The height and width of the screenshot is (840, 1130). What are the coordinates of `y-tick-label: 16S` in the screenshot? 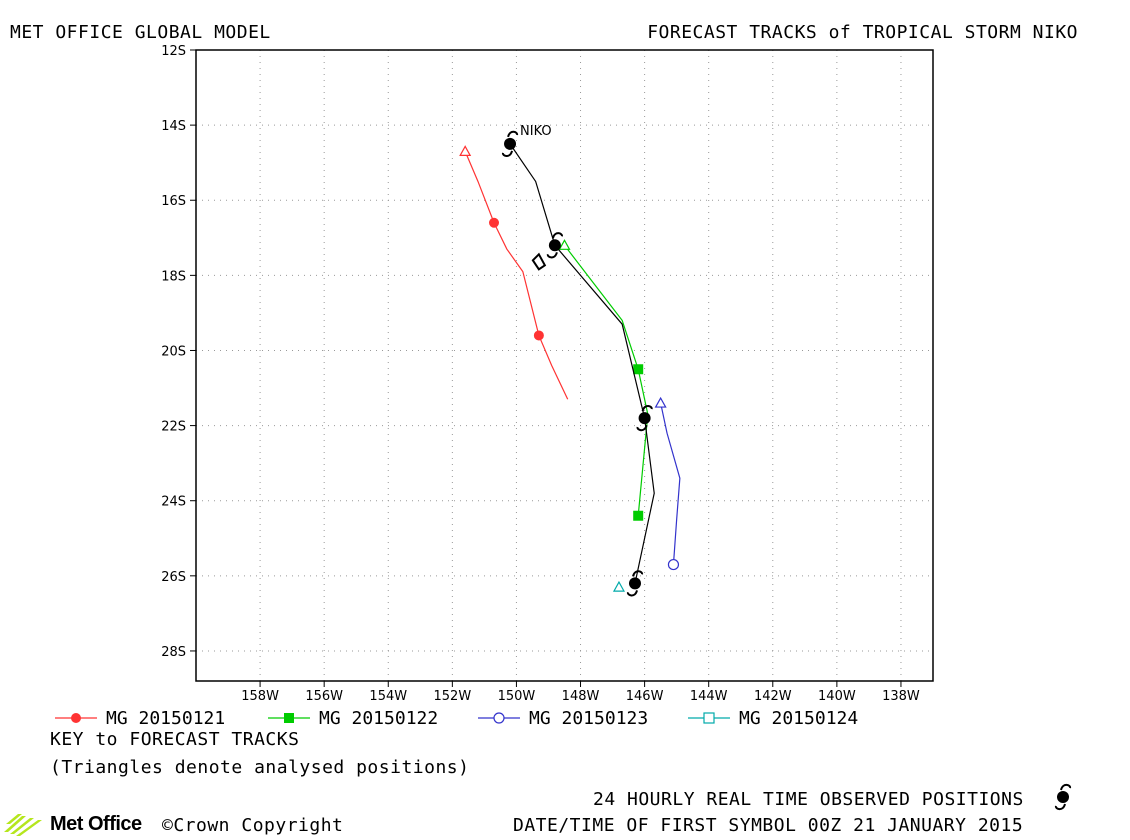 It's located at (173, 201).